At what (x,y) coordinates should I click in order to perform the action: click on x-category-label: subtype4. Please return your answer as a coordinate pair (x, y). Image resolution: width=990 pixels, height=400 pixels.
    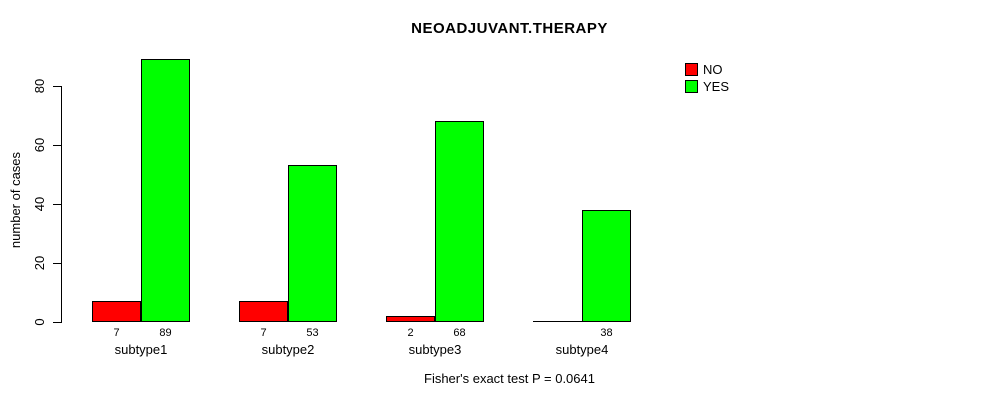
    Looking at the image, I should click on (582, 349).